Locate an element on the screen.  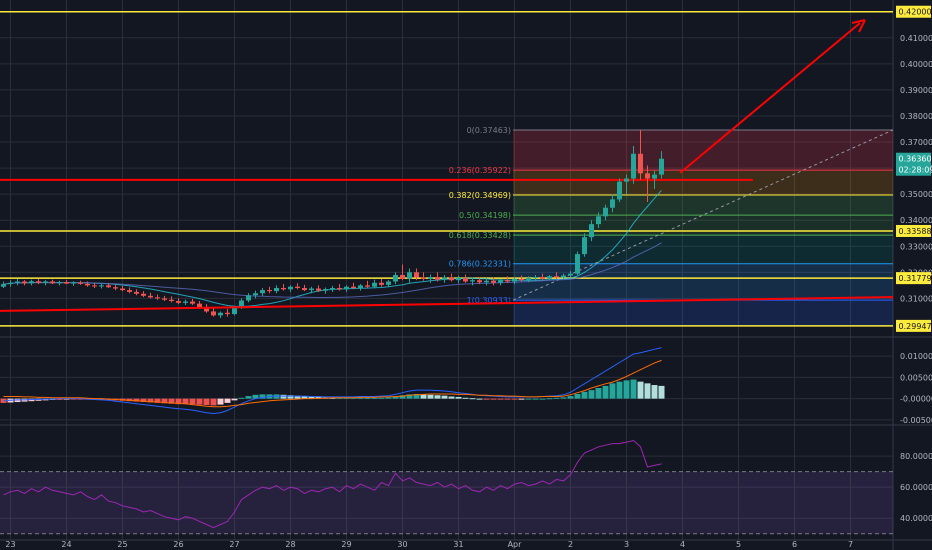
rsi-tick-label: 60.0000 is located at coordinates (916, 487).